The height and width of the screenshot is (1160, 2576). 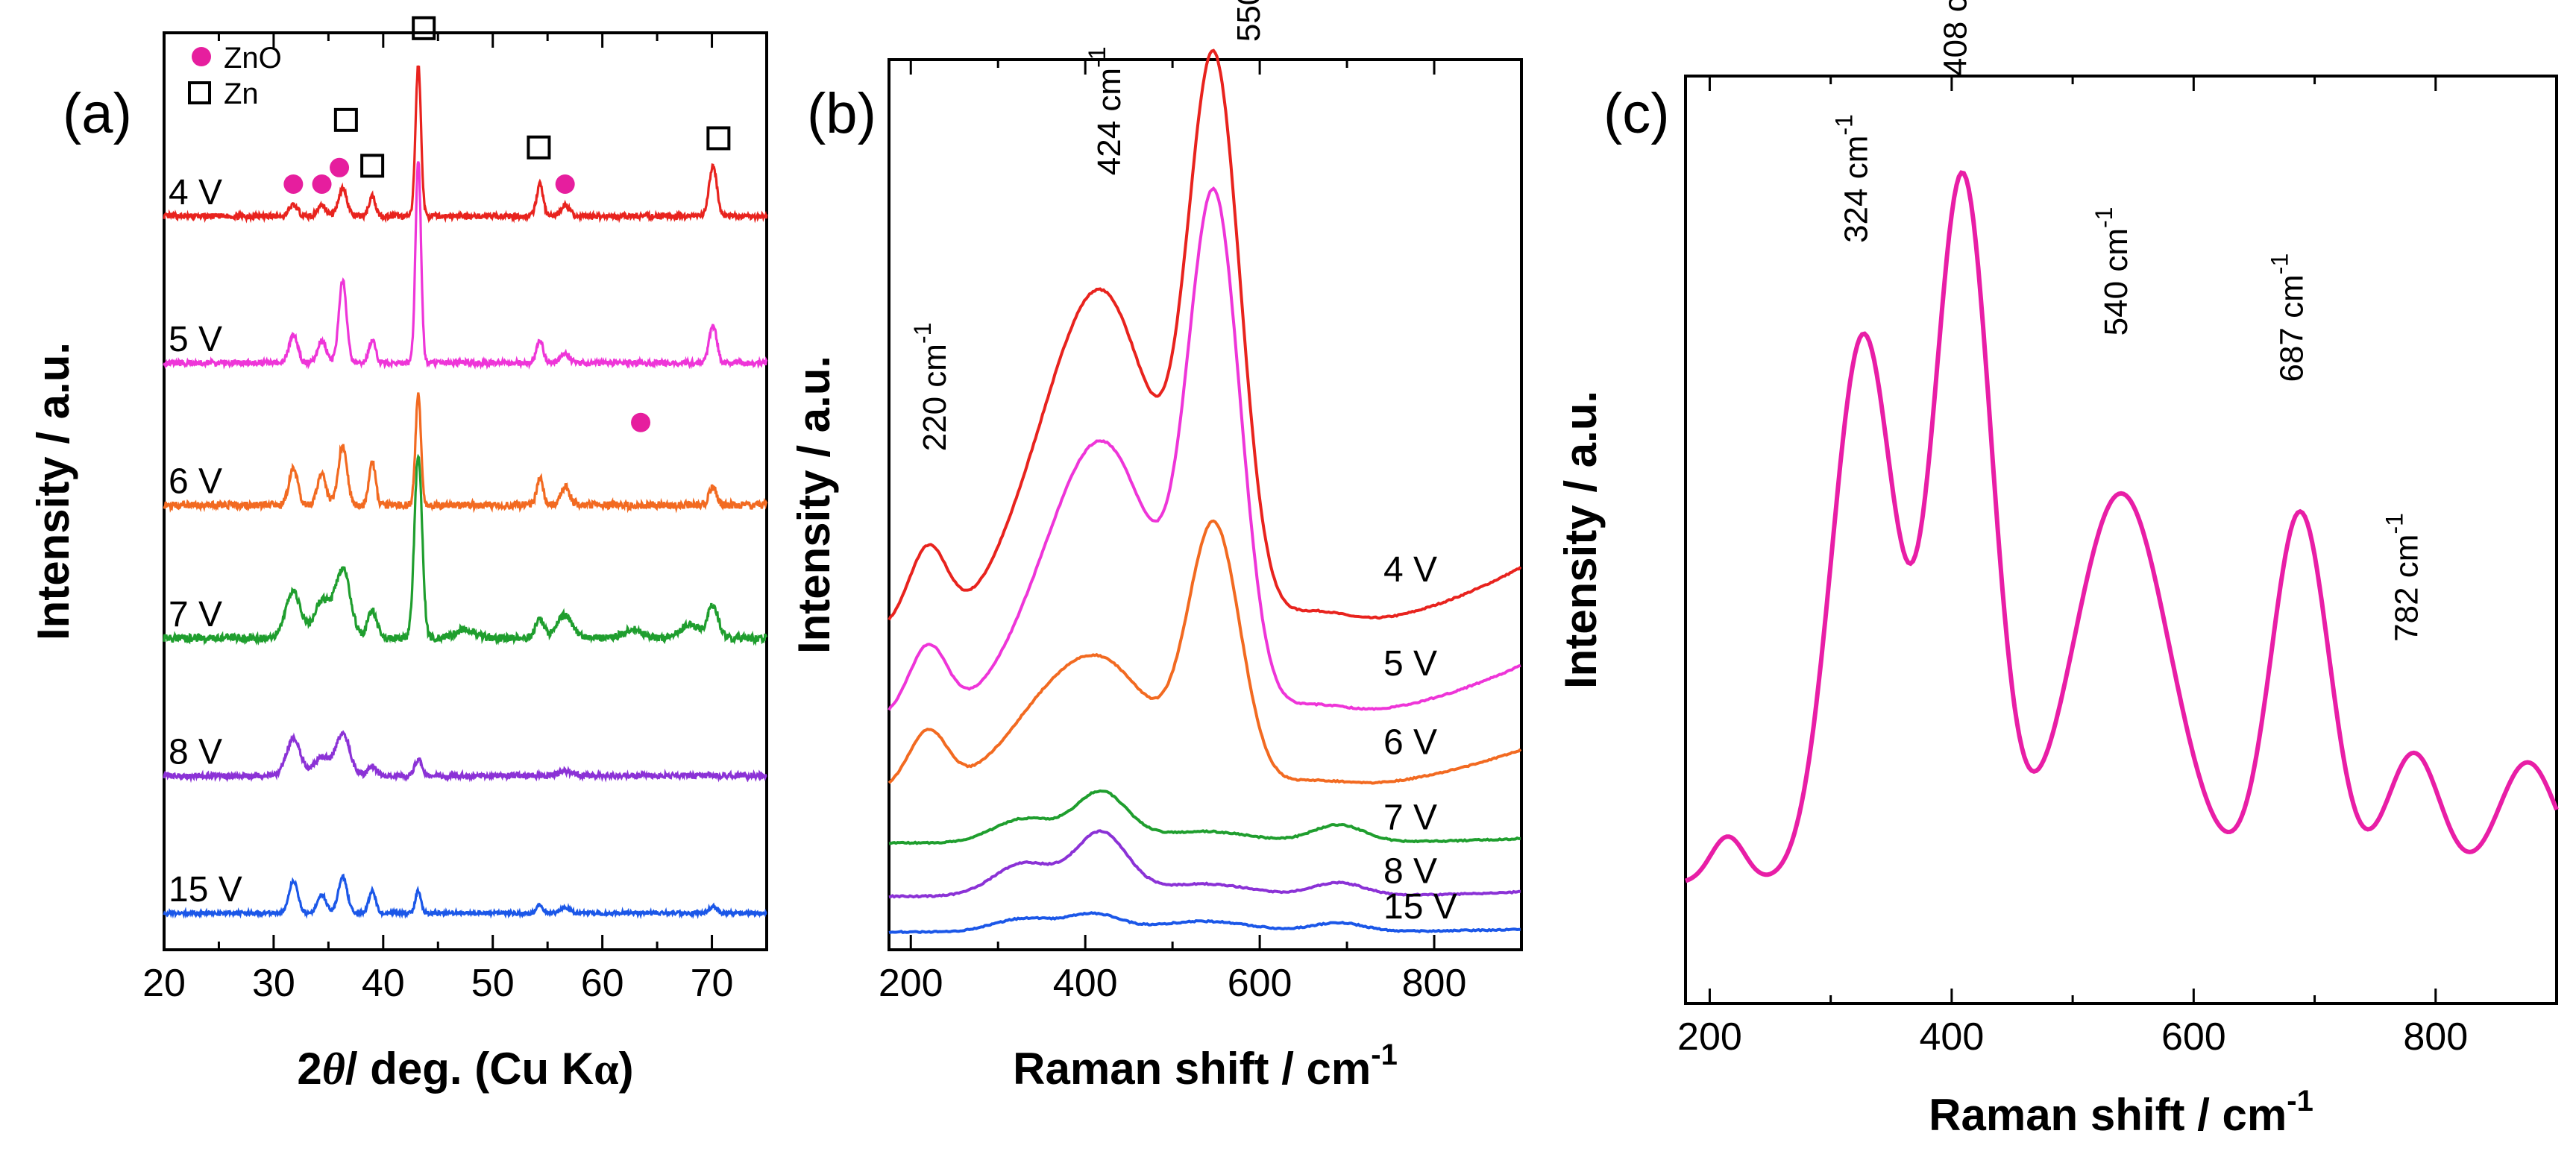 What do you see at coordinates (627, 1069) in the screenshot?
I see `x-axis-title-close: )` at bounding box center [627, 1069].